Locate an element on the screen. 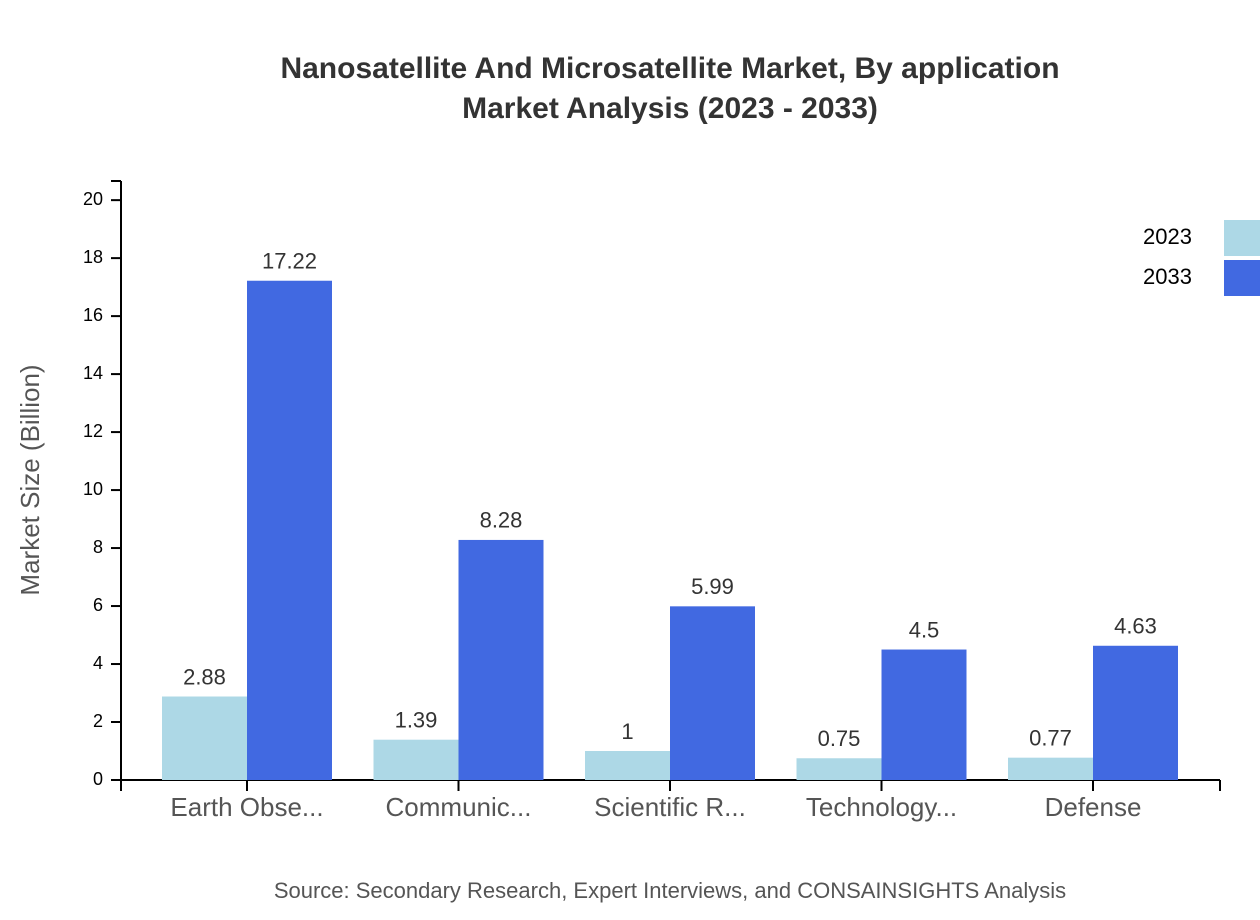 This screenshot has height=920, width=1260. y-tick-label: 16 is located at coordinates (93, 315).